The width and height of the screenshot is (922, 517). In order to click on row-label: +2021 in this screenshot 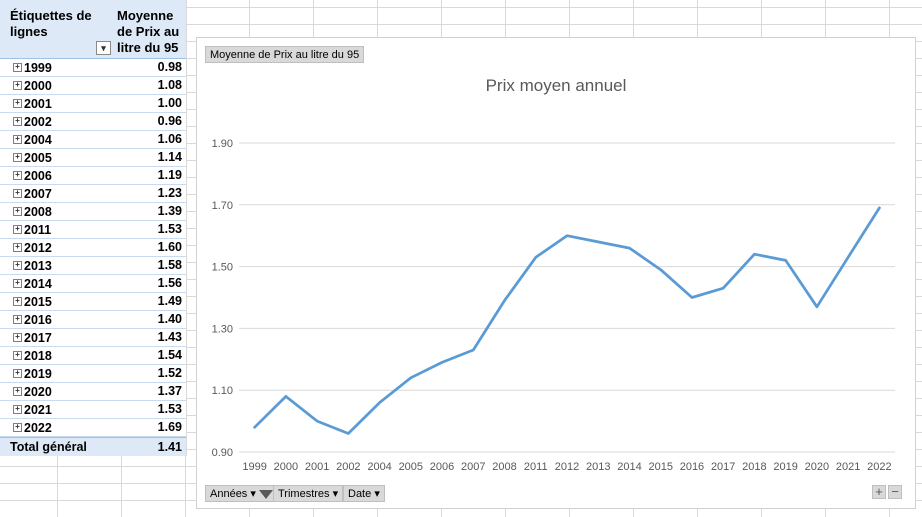, I will do `click(56, 409)`.